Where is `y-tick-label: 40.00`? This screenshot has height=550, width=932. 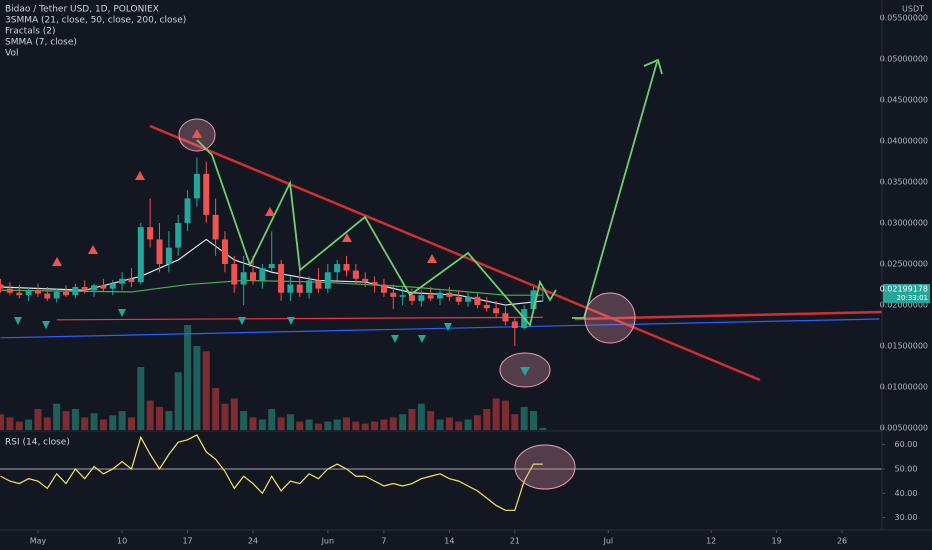
y-tick-label: 40.00 is located at coordinates (906, 493).